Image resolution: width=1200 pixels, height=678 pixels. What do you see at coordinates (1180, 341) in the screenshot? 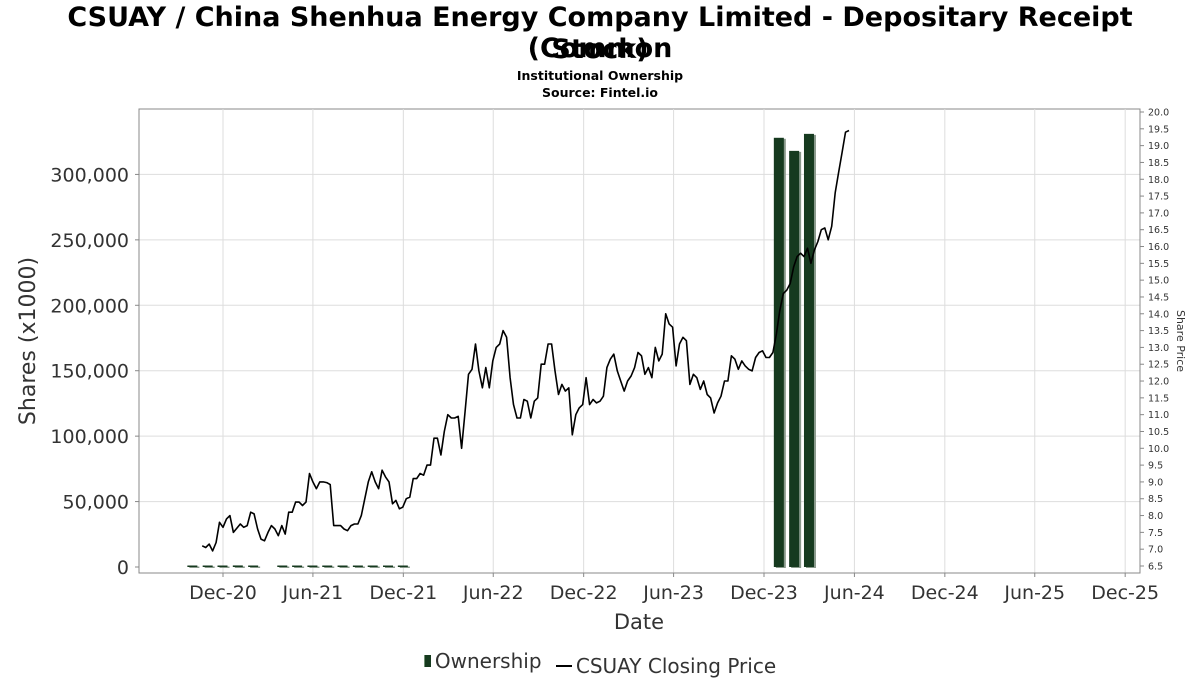
I see `y-axis-label-right: Share Price` at bounding box center [1180, 341].